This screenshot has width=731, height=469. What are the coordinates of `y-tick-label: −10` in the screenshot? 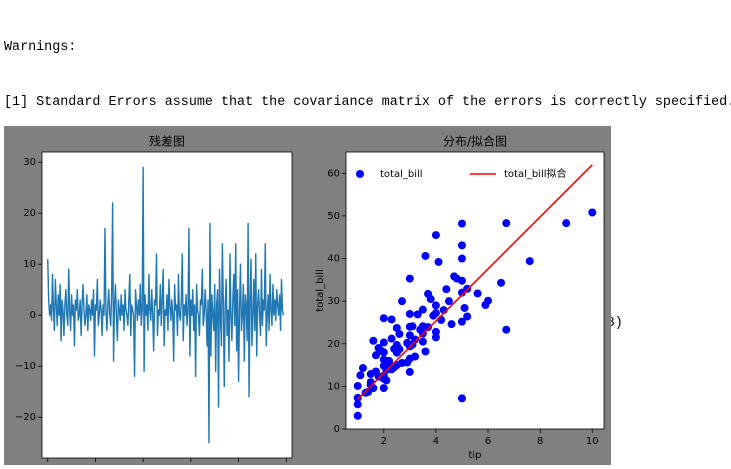 It's located at (25, 366).